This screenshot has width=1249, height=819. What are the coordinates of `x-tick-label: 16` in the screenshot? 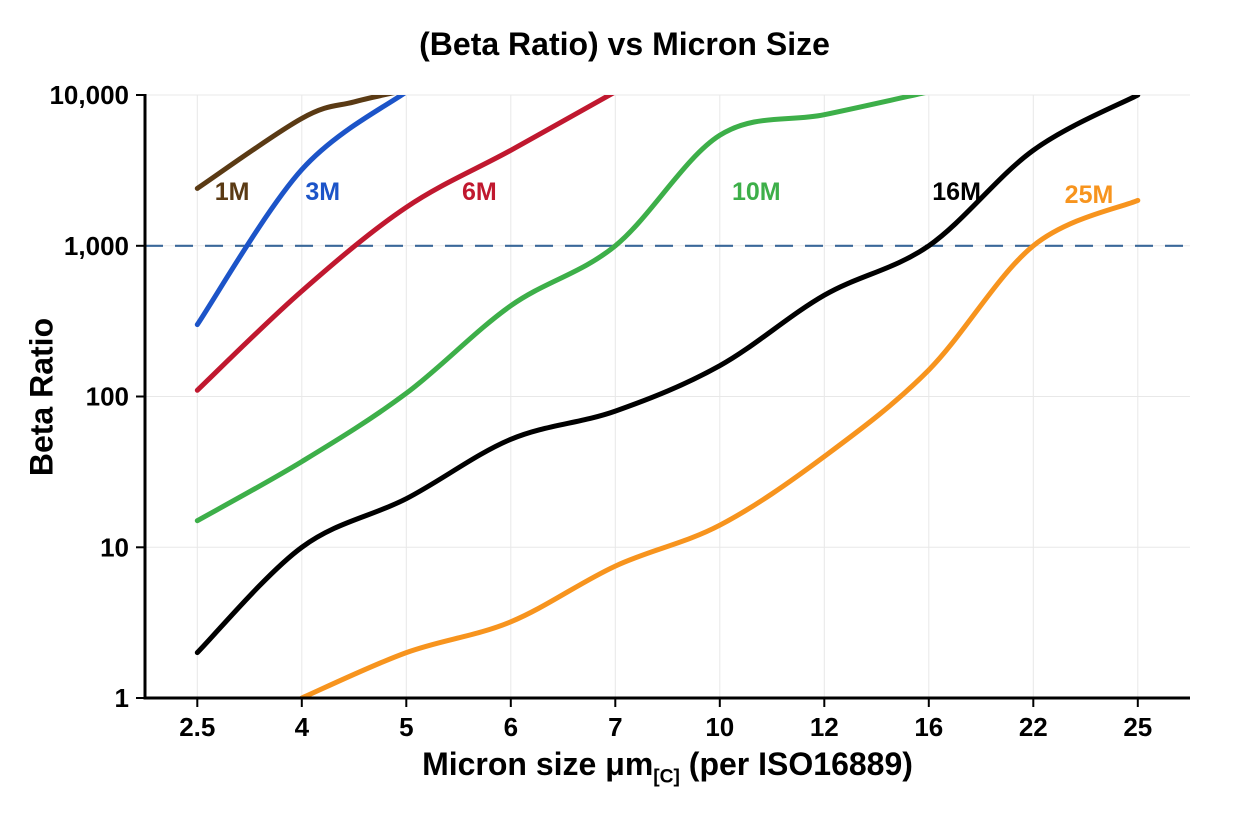 It's located at (928, 727).